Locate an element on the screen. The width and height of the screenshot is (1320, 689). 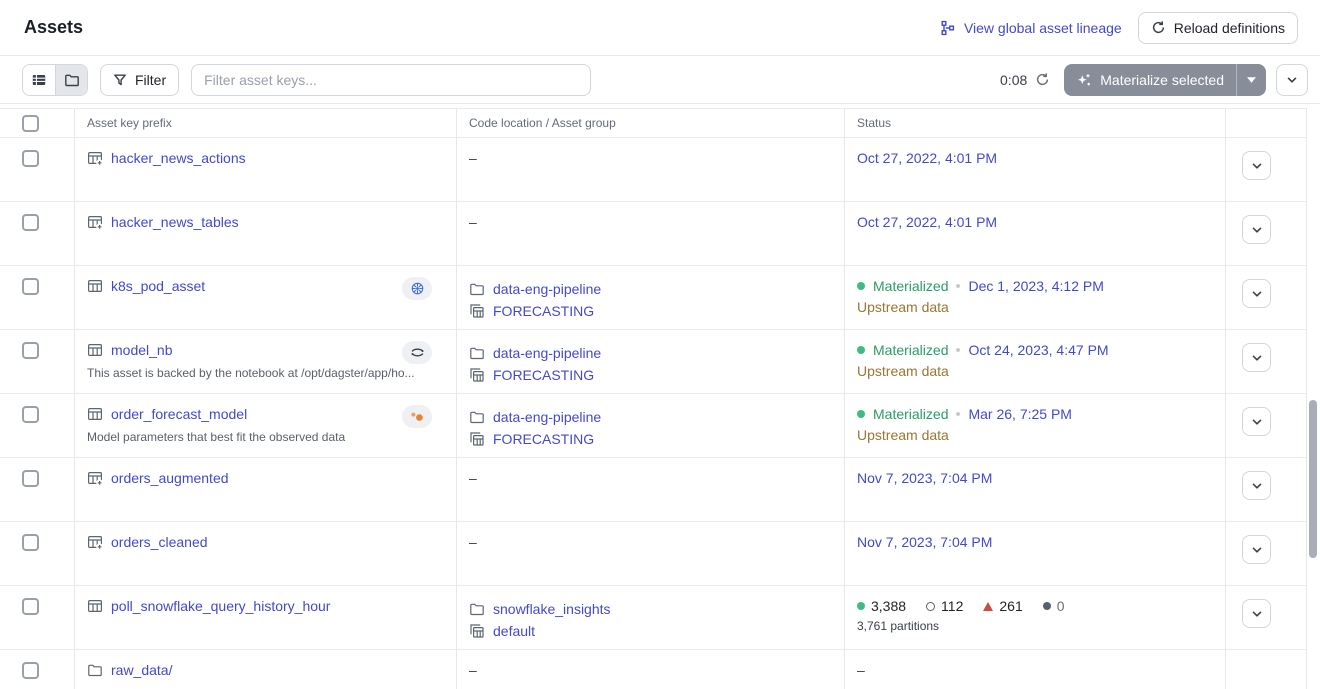
separator-dot is located at coordinates (958, 286).